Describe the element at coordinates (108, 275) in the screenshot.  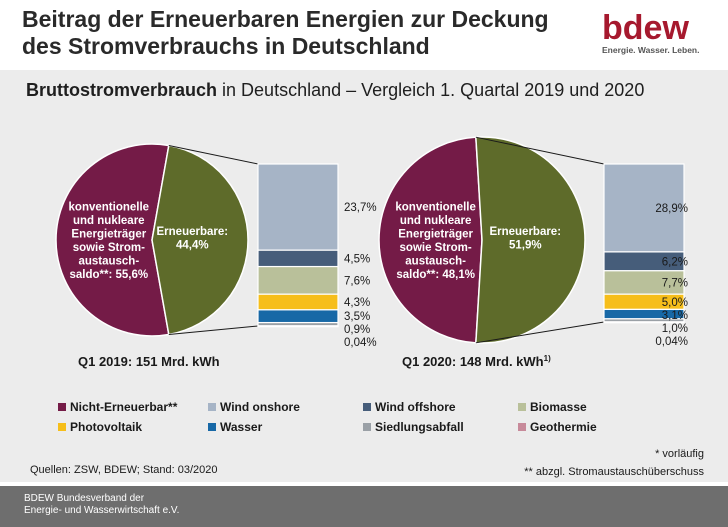
I see `pie-label-non-renewable-line: saldo**: 55,6%` at that location.